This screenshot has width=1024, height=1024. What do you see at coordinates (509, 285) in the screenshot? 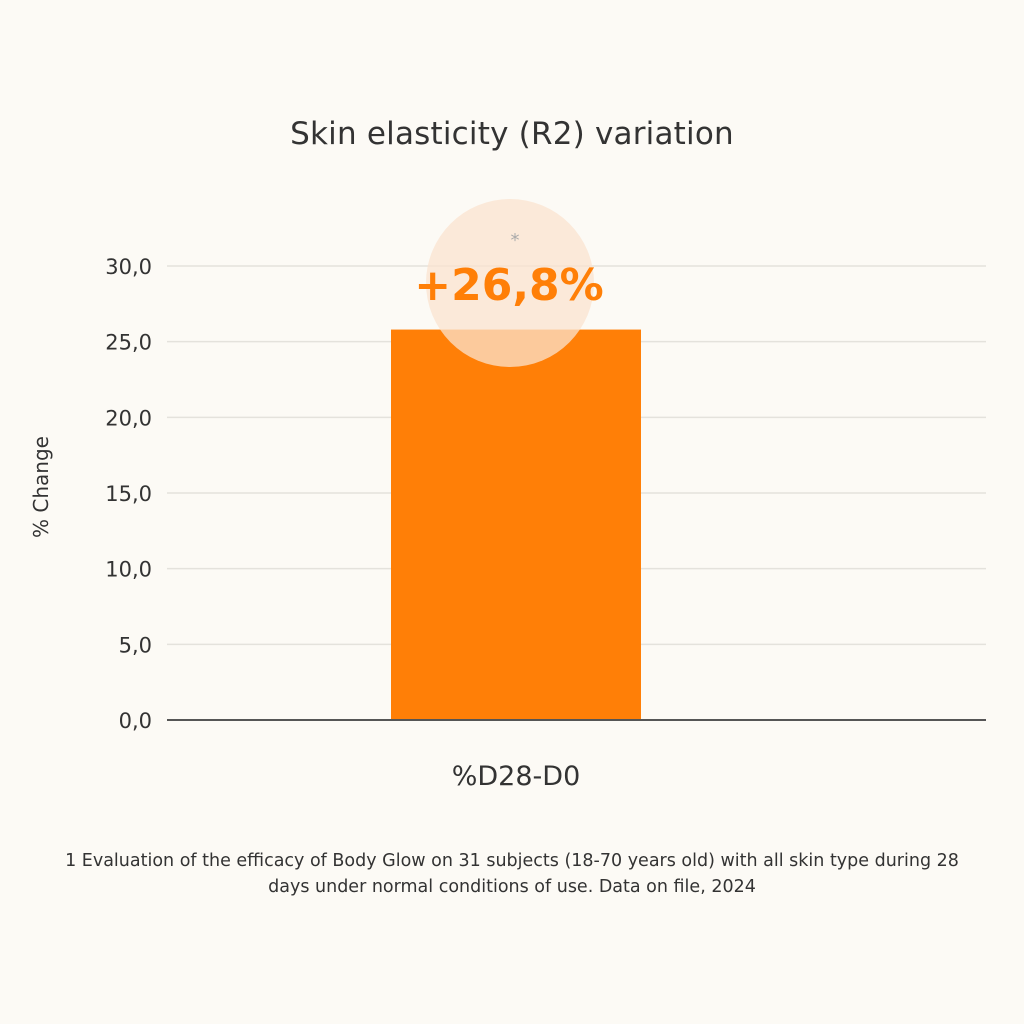
I see `data-label: +26,8%` at bounding box center [509, 285].